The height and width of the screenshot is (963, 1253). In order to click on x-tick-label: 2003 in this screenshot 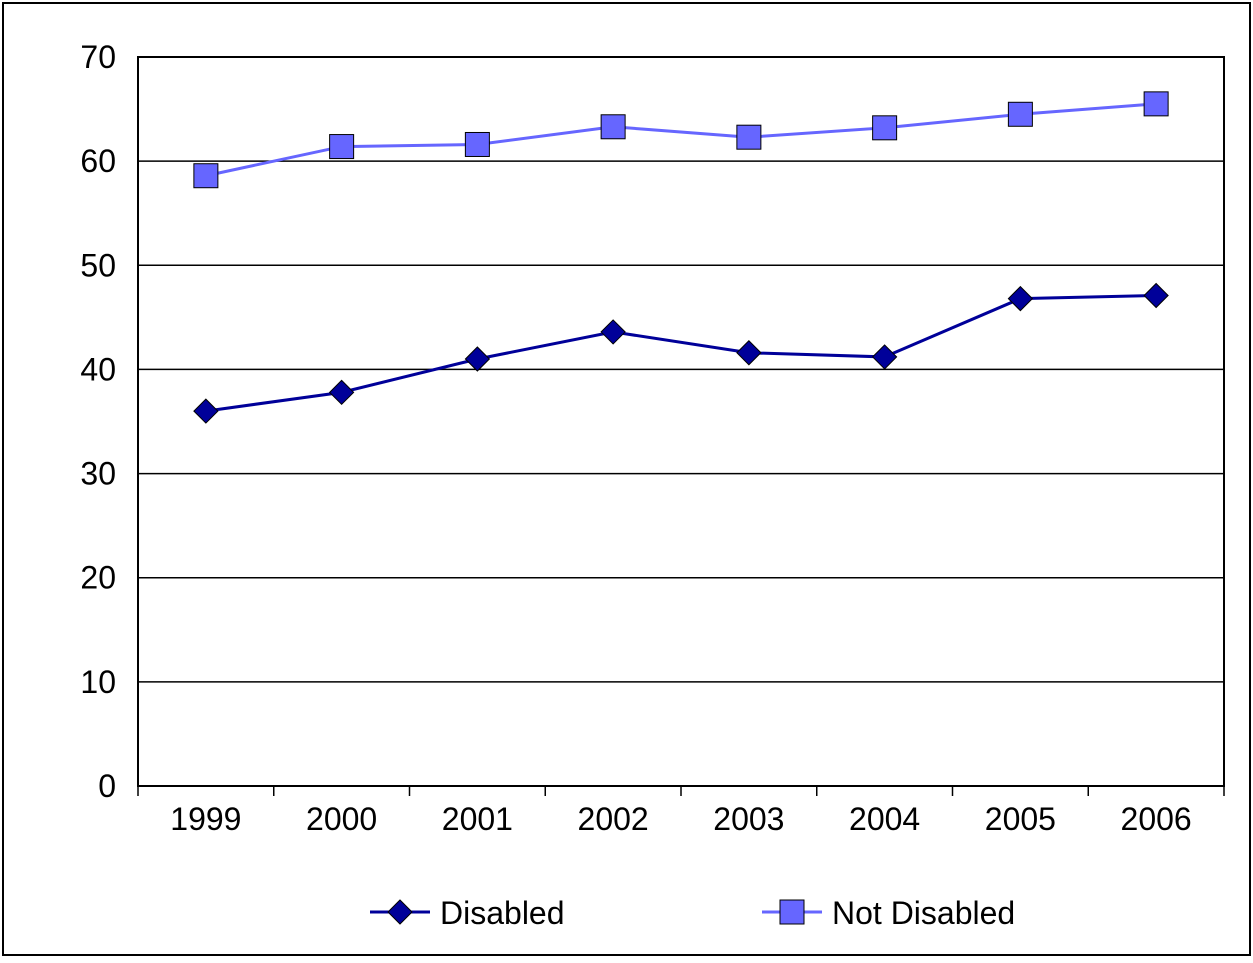, I will do `click(748, 819)`.